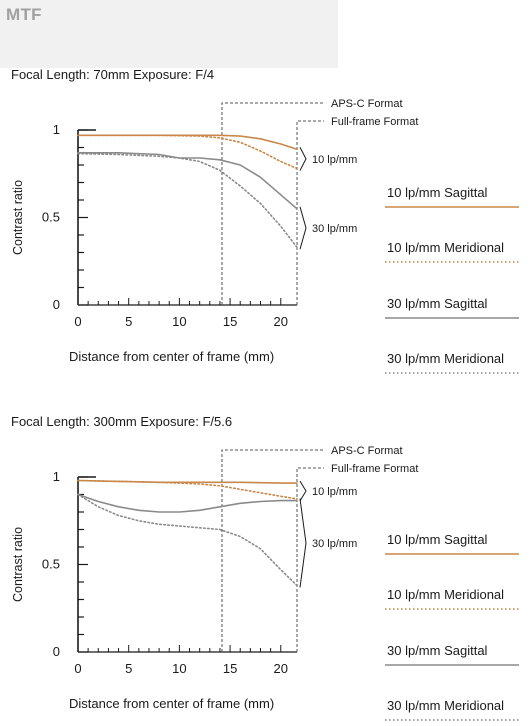 This screenshot has height=726, width=532. Describe the element at coordinates (169, 34) in the screenshot. I see `mtf-header: MTF` at that location.